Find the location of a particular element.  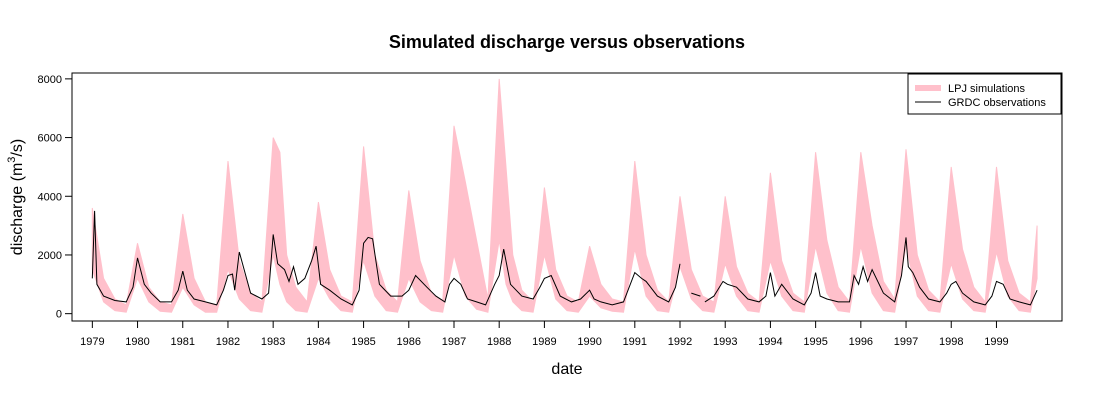

x-tick-label-1991: 1991 is located at coordinates (635, 342).